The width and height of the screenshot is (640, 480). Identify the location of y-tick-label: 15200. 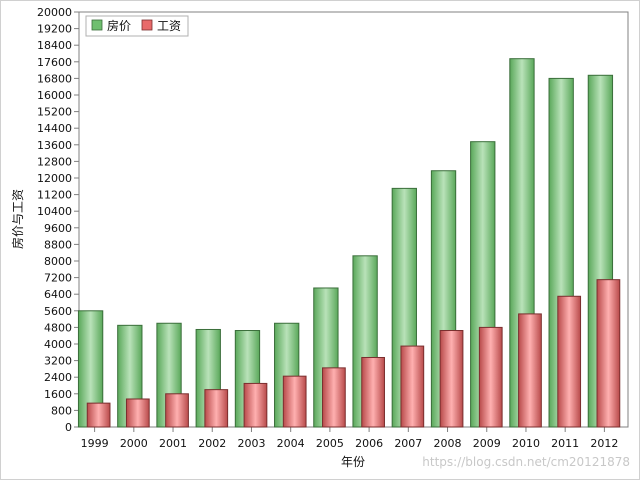
(54, 112).